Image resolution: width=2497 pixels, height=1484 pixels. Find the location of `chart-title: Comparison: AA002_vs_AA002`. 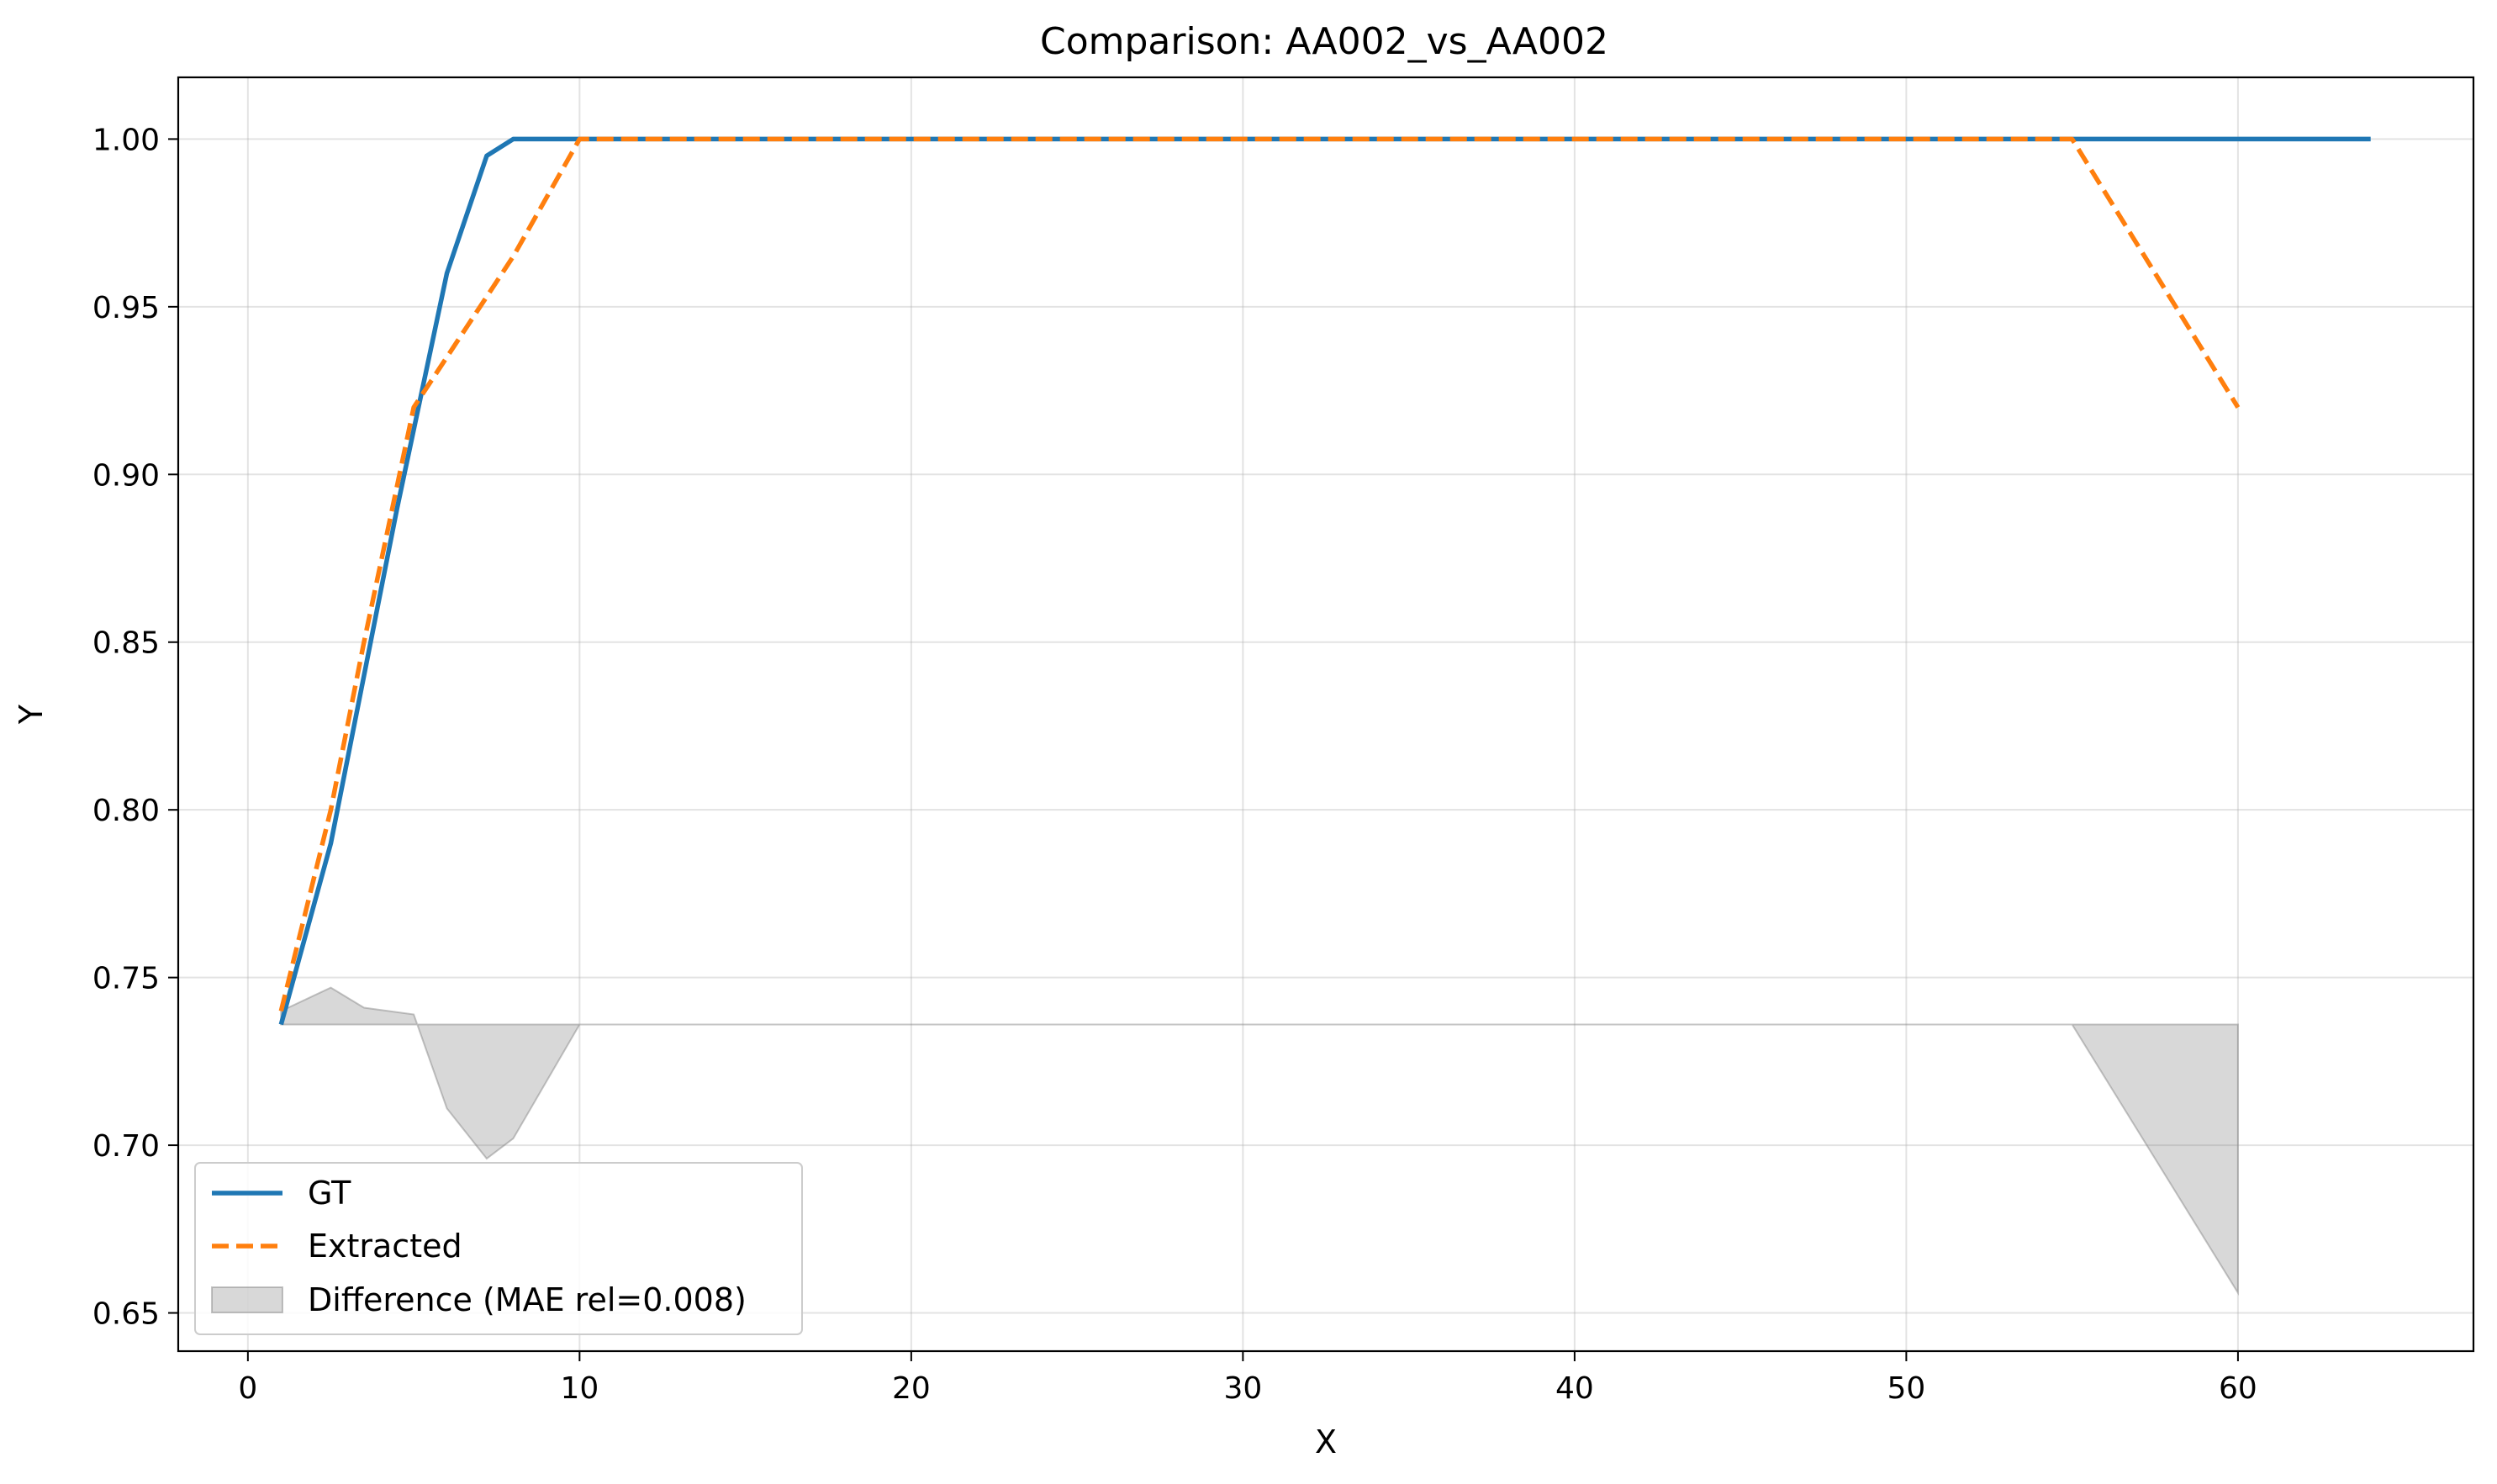

chart-title: Comparison: AA002_vs_AA002 is located at coordinates (1324, 41).